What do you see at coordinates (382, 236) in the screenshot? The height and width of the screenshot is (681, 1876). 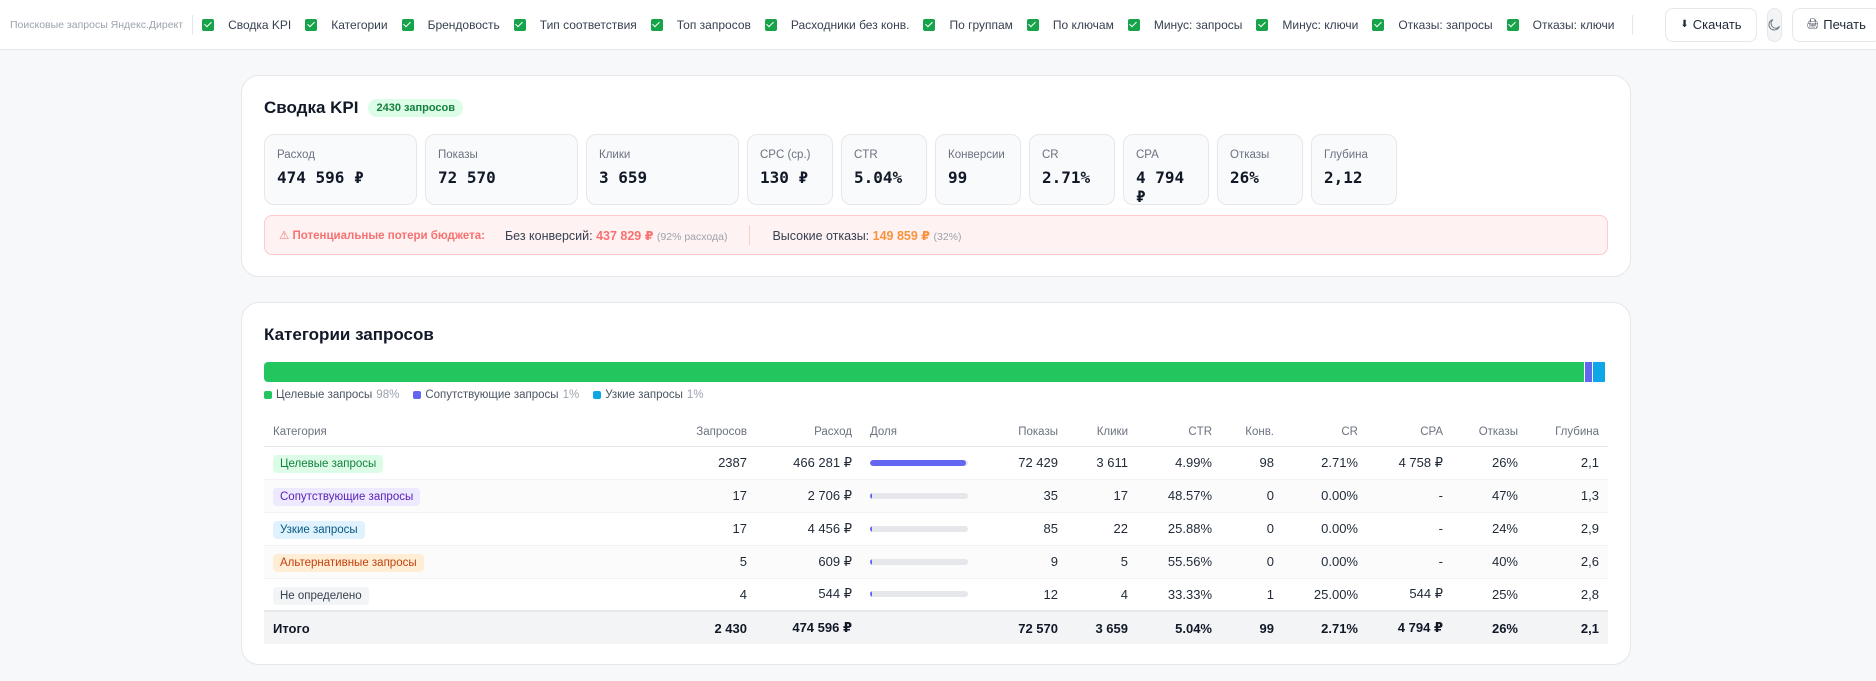 I see `budget-loss-title: ⚠ Потенциальные потери бюджета:` at bounding box center [382, 236].